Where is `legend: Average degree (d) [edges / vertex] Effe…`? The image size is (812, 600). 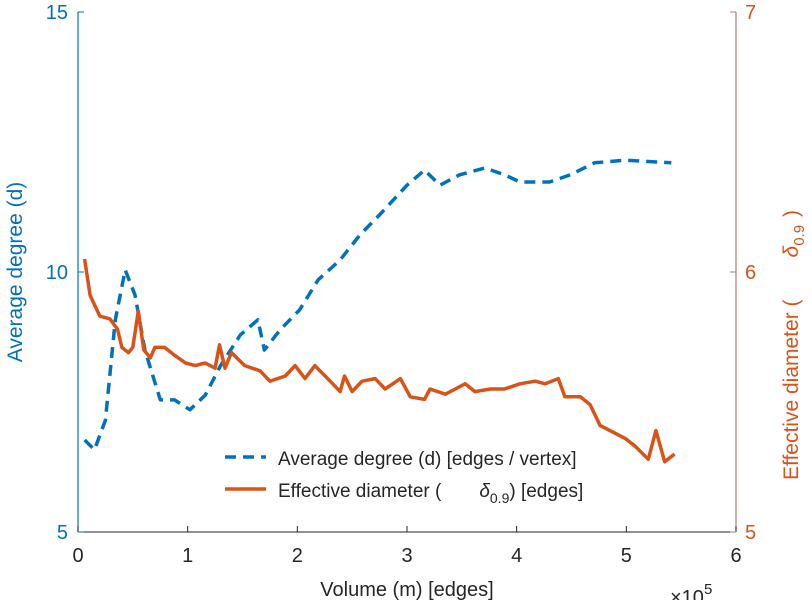
legend: Average degree (d) [edges / vertex] Effe… is located at coordinates (404, 477).